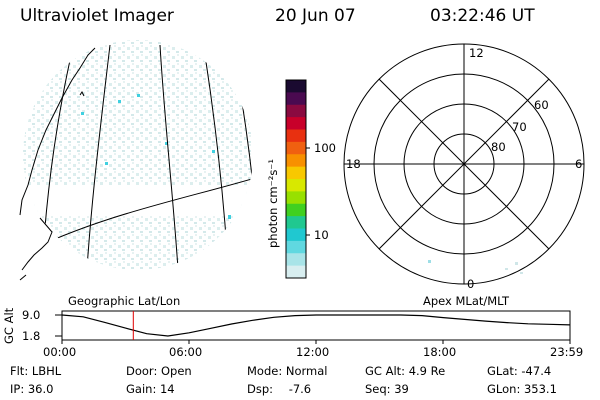  Describe the element at coordinates (440, 352) in the screenshot. I see `timeline-xtick-1800: 18:00` at that location.